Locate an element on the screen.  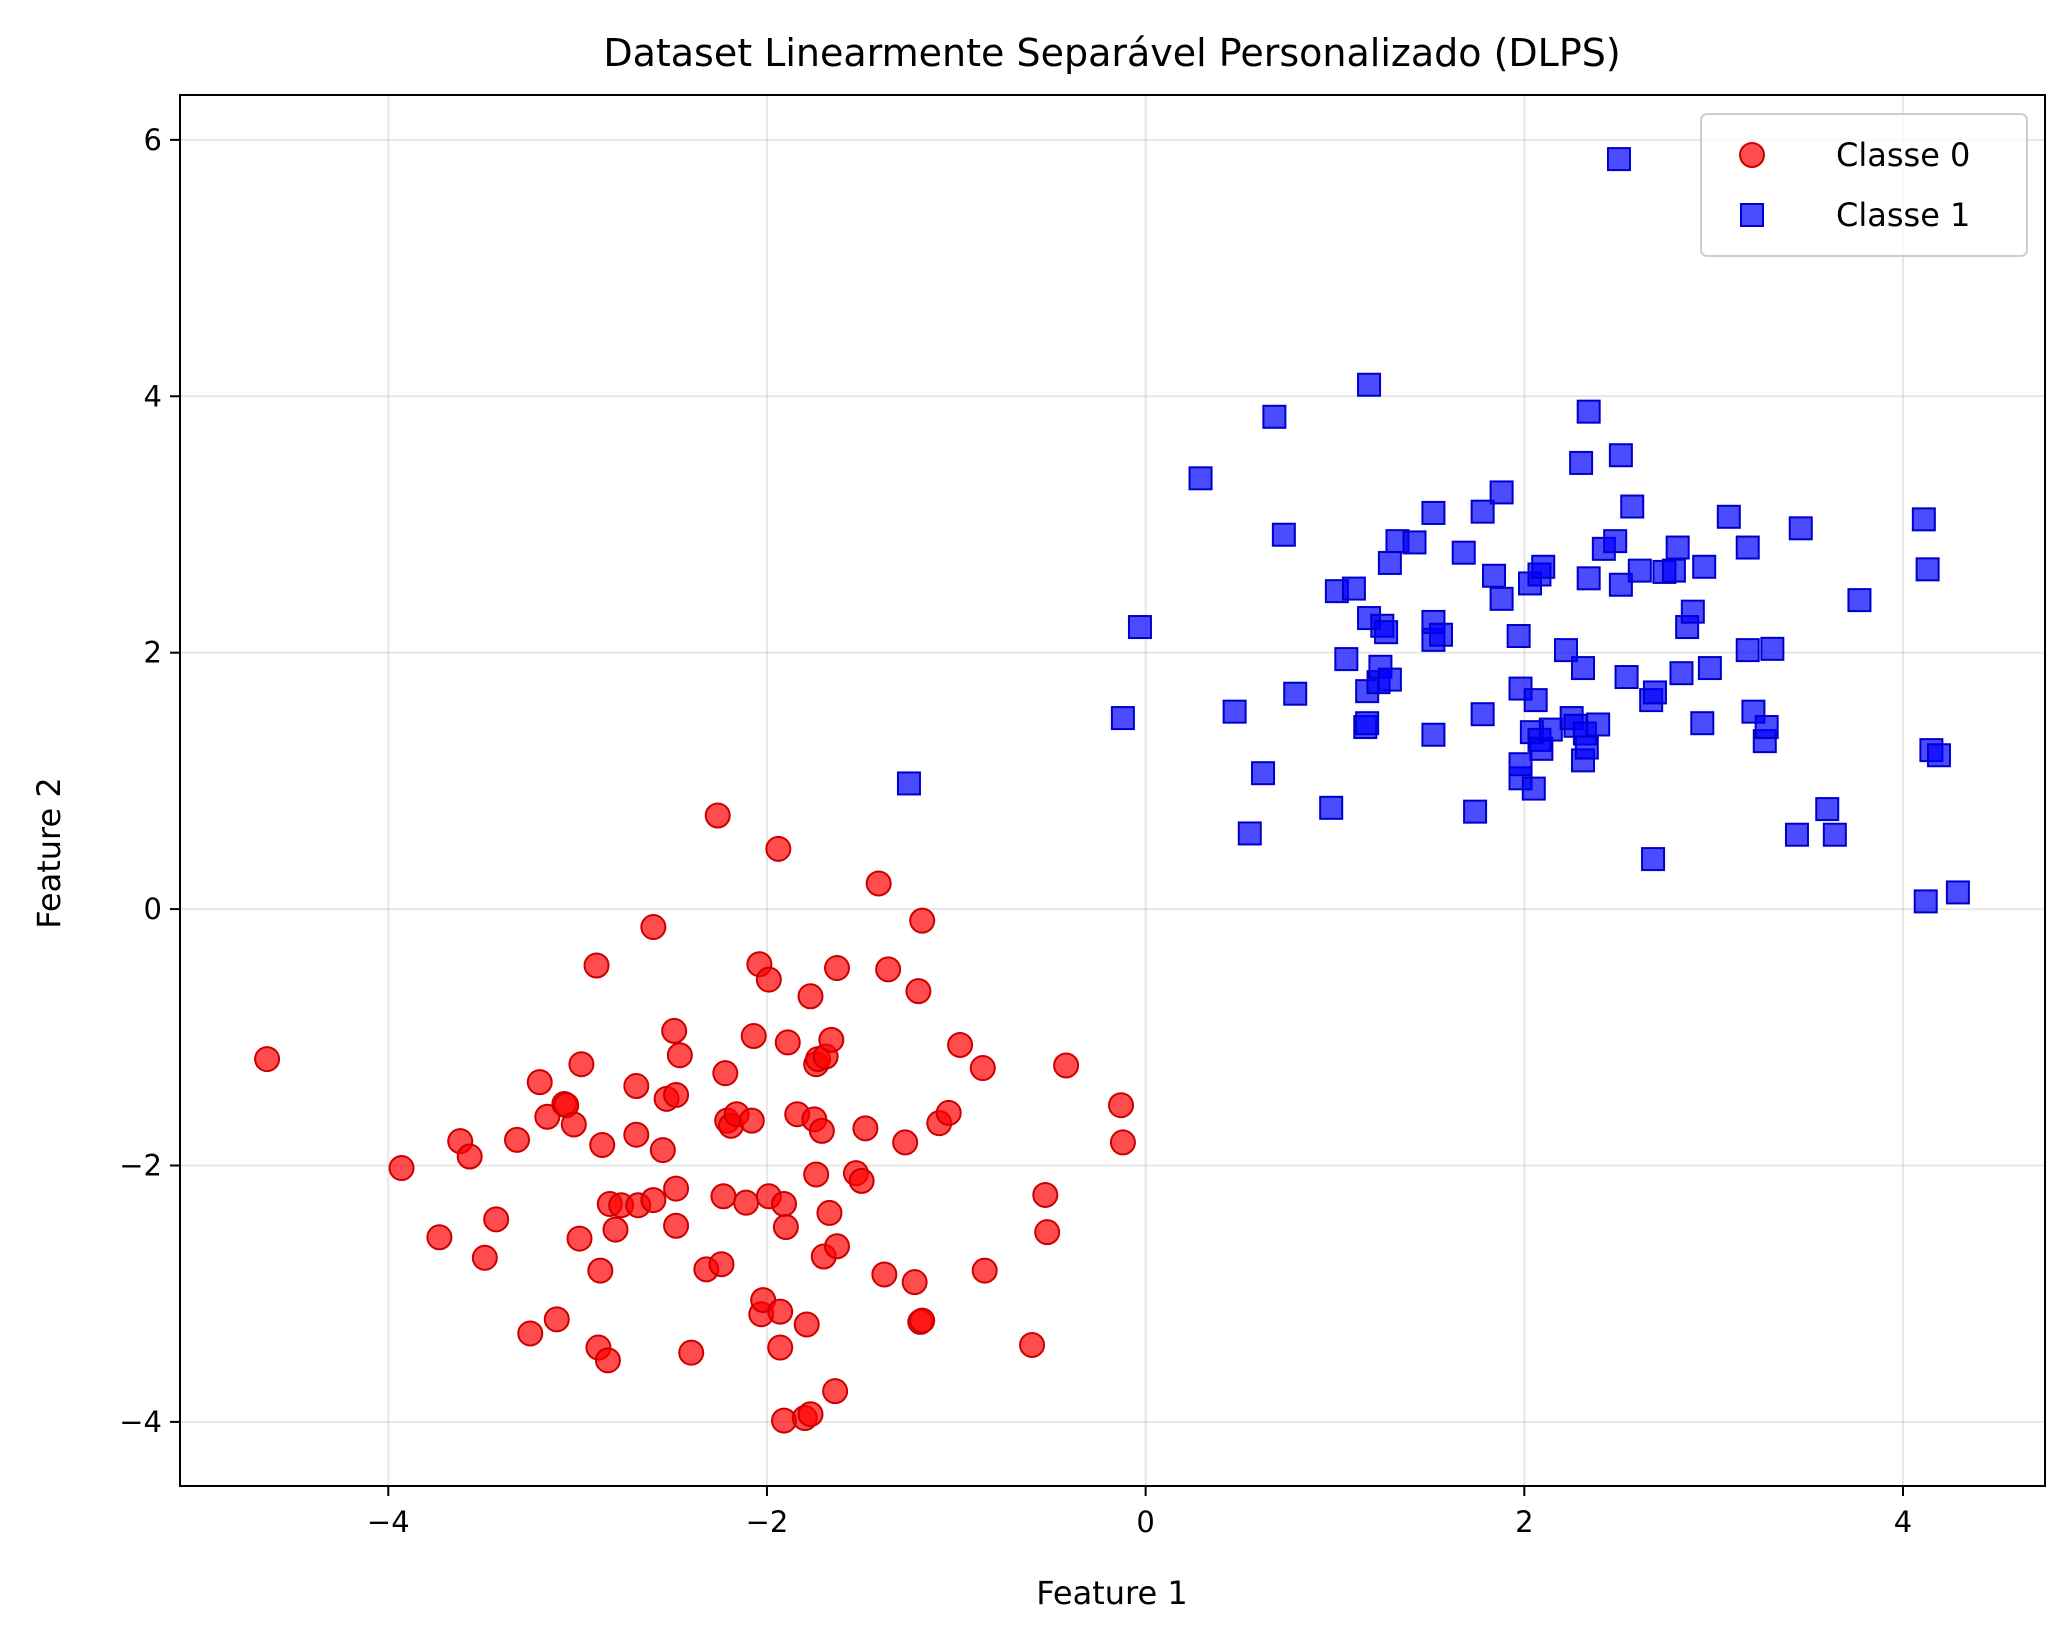
x-tick-label: 0 is located at coordinates (1145, 1522).